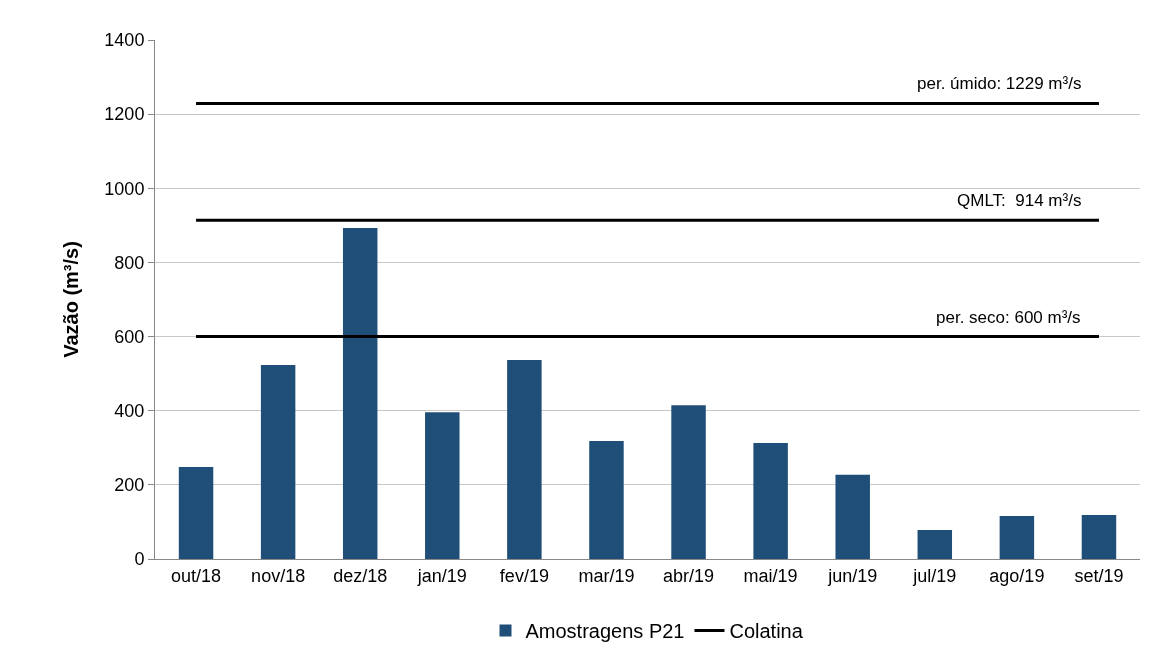  Describe the element at coordinates (124, 114) in the screenshot. I see `y-tick-label: 1200` at that location.